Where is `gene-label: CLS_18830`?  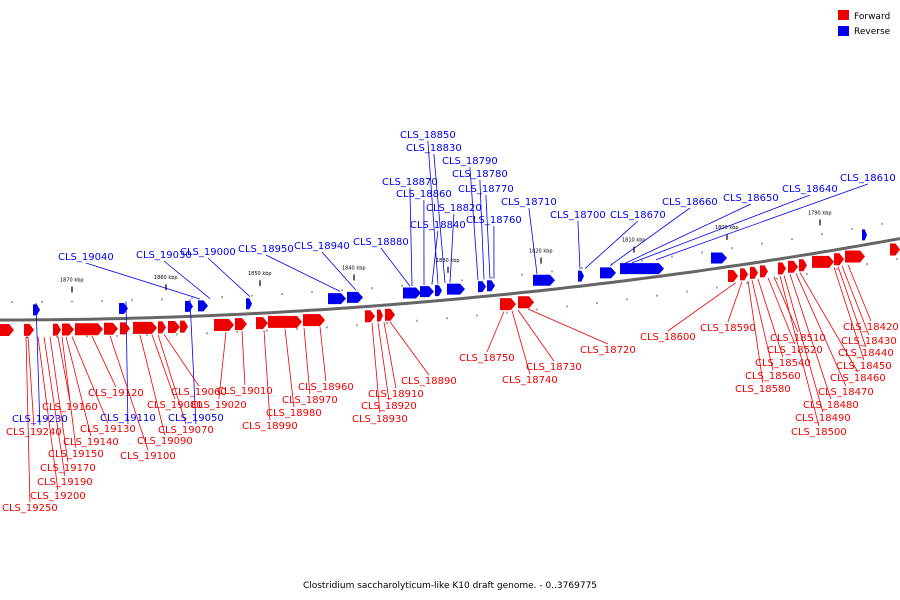 gene-label: CLS_18830 is located at coordinates (434, 148).